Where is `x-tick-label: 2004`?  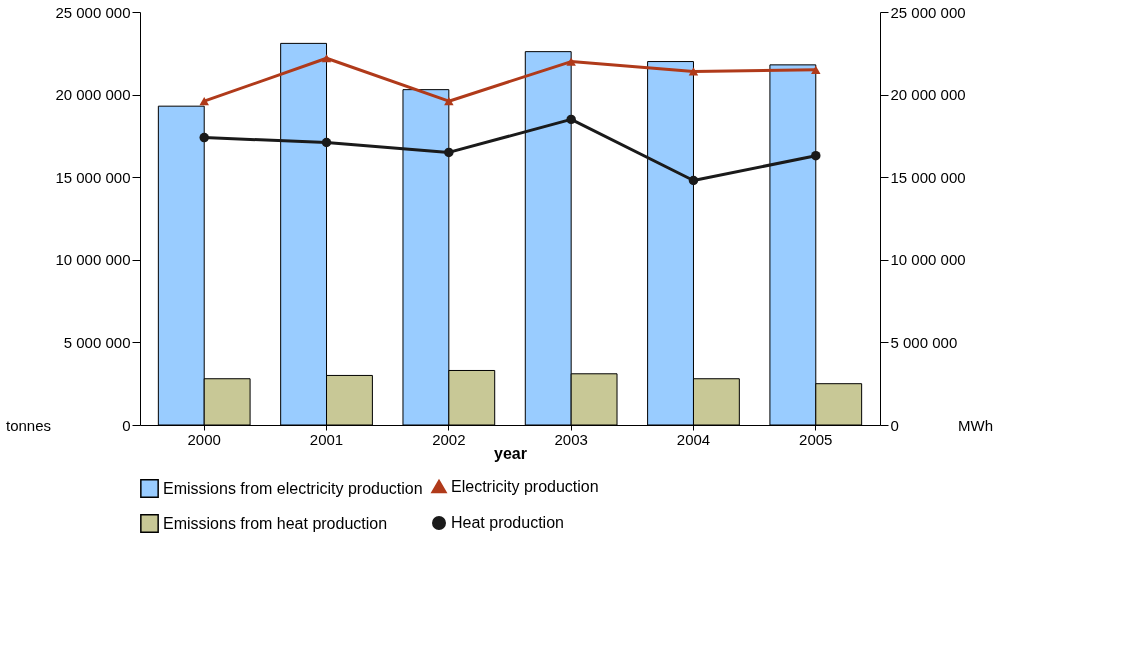
x-tick-label: 2004 is located at coordinates (693, 439).